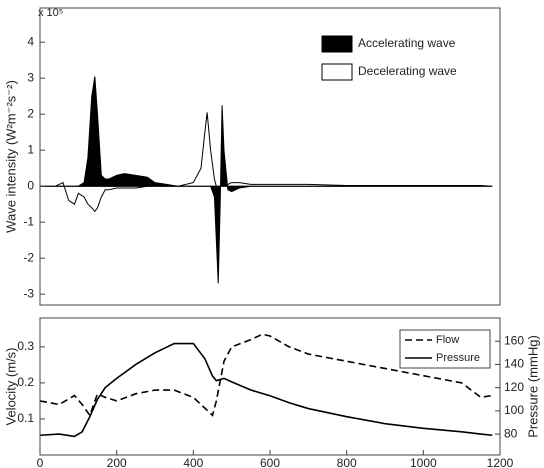  Describe the element at coordinates (30, 185) in the screenshot. I see `y-tick-label: 0` at that location.